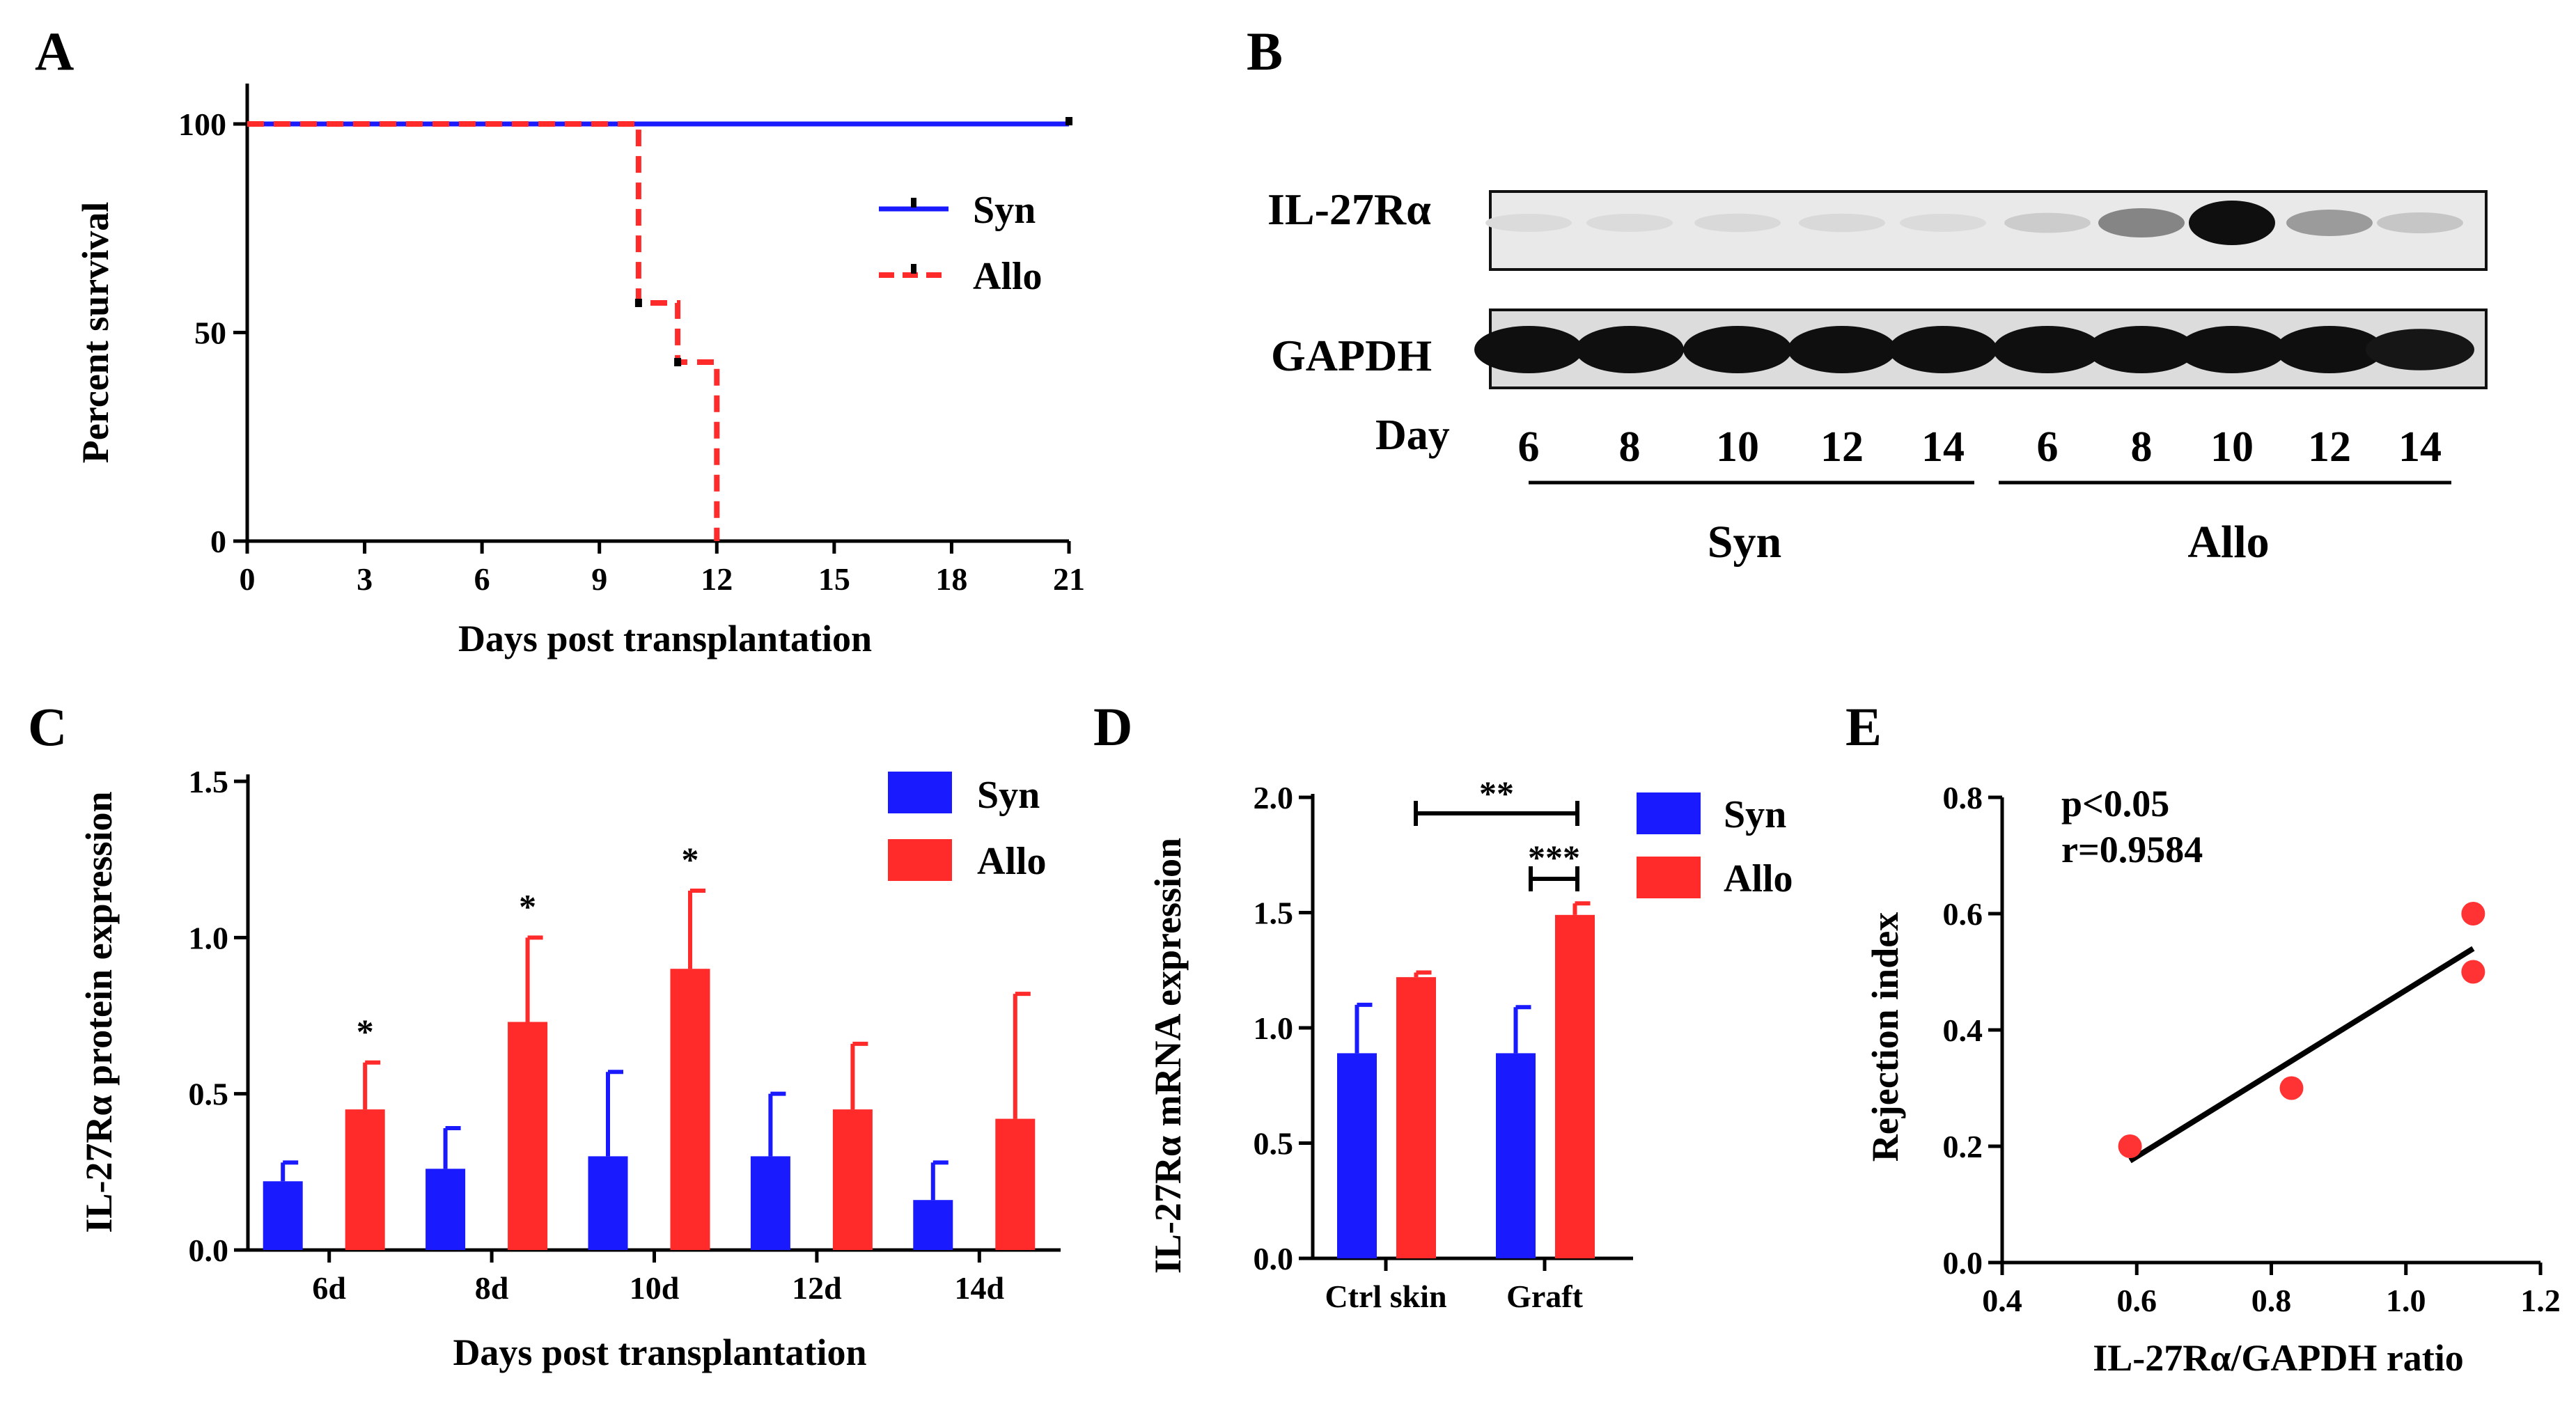 The height and width of the screenshot is (1406, 2576). I want to click on panel-letter-b: B, so click(1265, 51).